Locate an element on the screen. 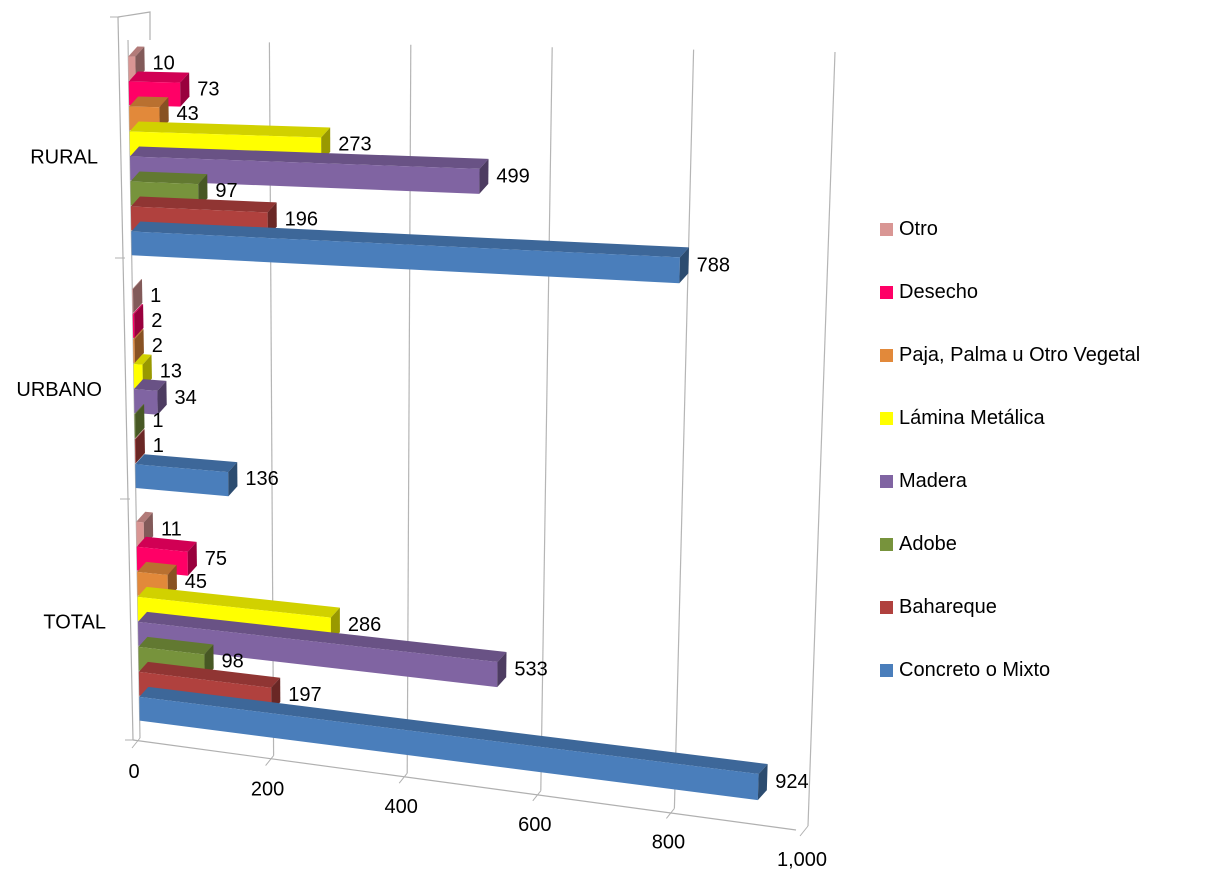  x-tick-label: 600 is located at coordinates (534, 825).